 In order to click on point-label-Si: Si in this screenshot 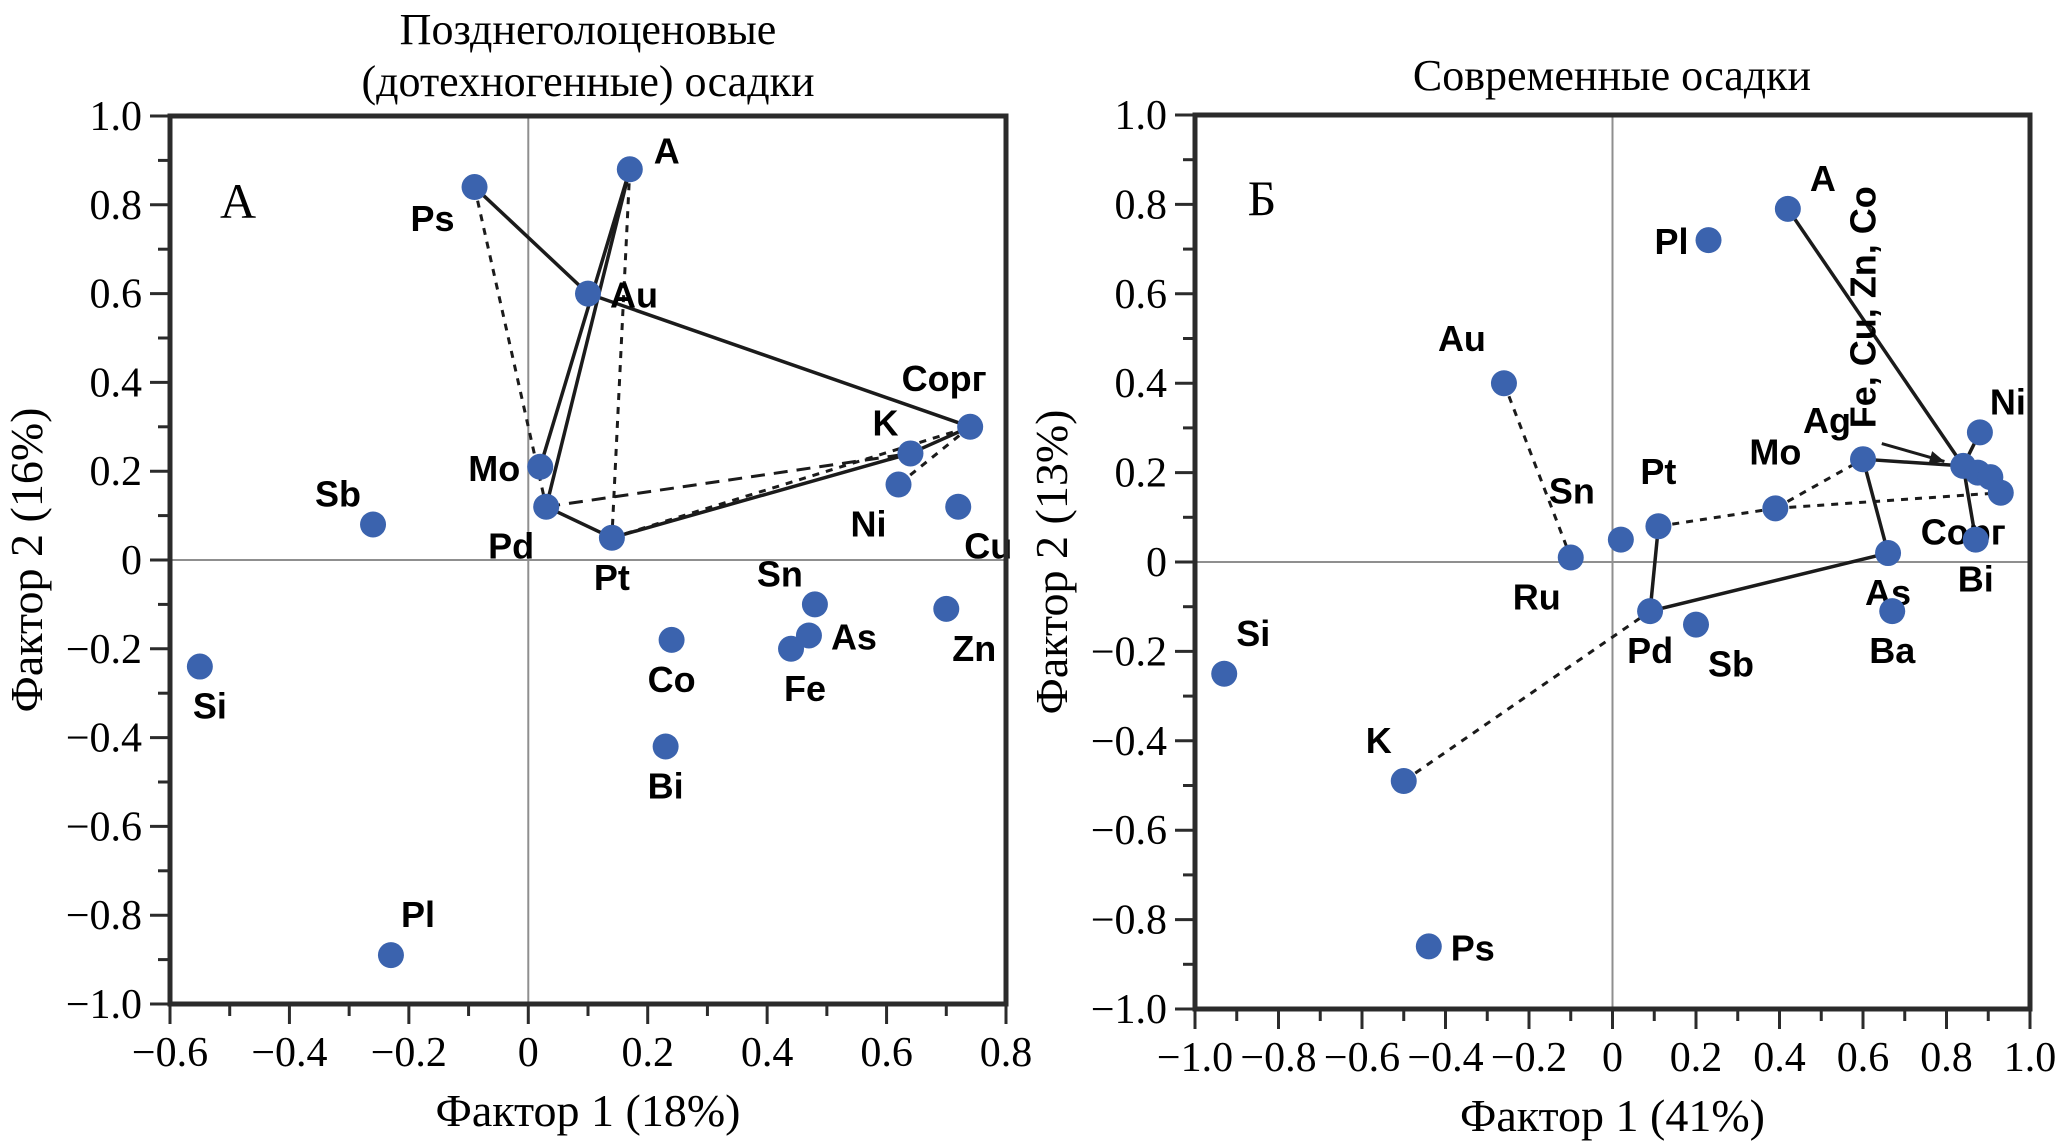, I will do `click(210, 706)`.